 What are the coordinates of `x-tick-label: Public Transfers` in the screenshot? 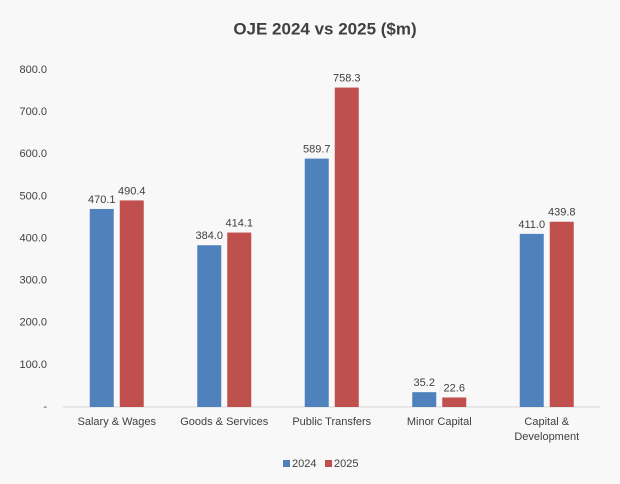 It's located at (332, 422).